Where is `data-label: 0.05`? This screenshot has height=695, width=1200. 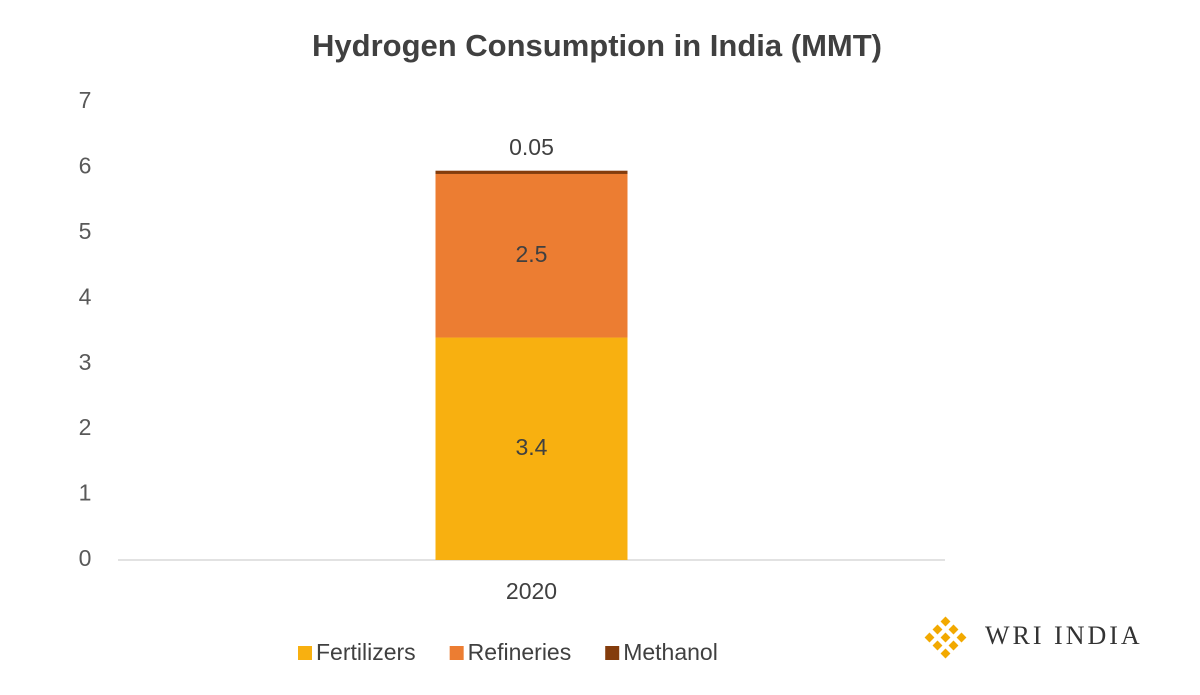
data-label: 0.05 is located at coordinates (531, 147).